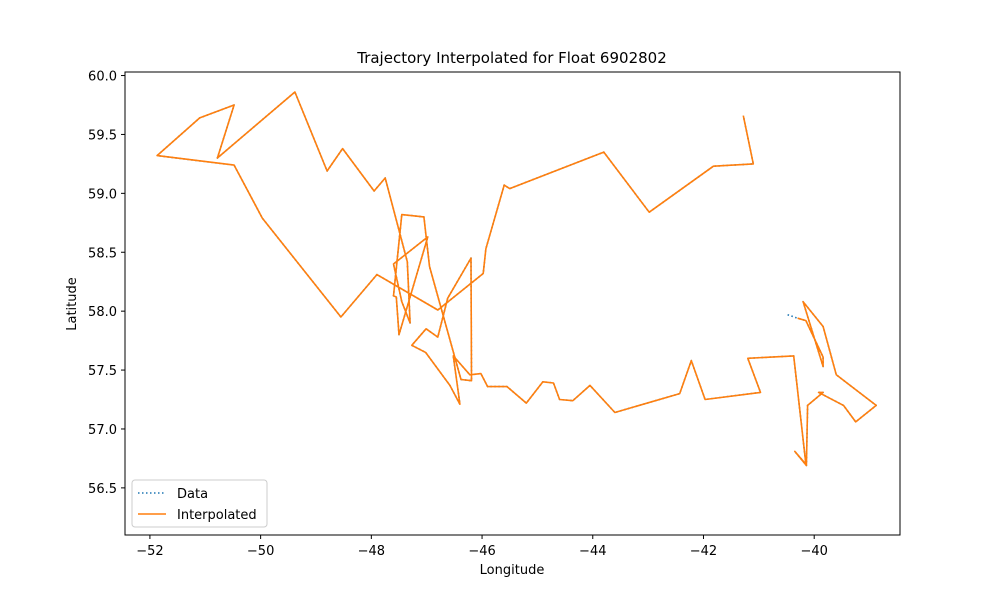  What do you see at coordinates (72, 304) in the screenshot?
I see `y-axis-label: Latitude` at bounding box center [72, 304].